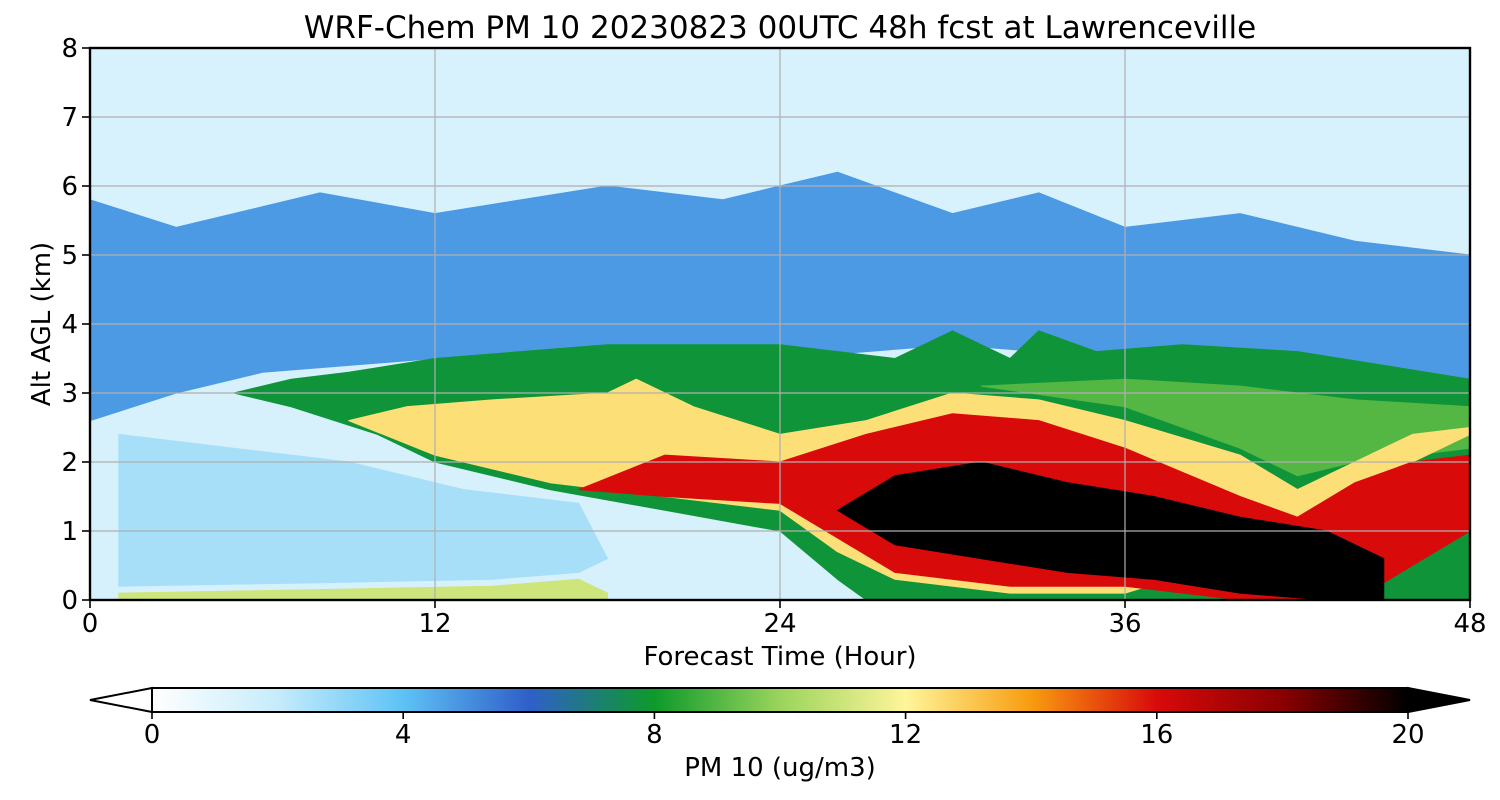 This screenshot has height=800, width=1500. Describe the element at coordinates (905, 735) in the screenshot. I see `colorbar-tick-label: 12` at that location.